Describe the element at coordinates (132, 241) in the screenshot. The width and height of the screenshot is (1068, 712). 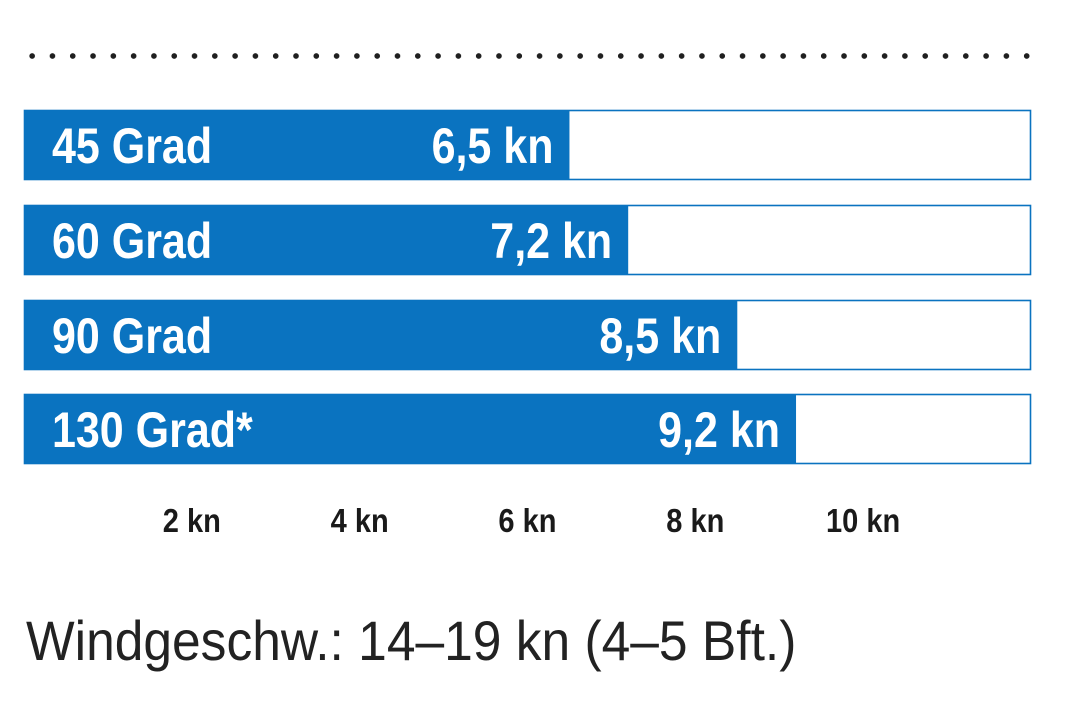
I see `bar-category-label: 60 Grad` at that location.